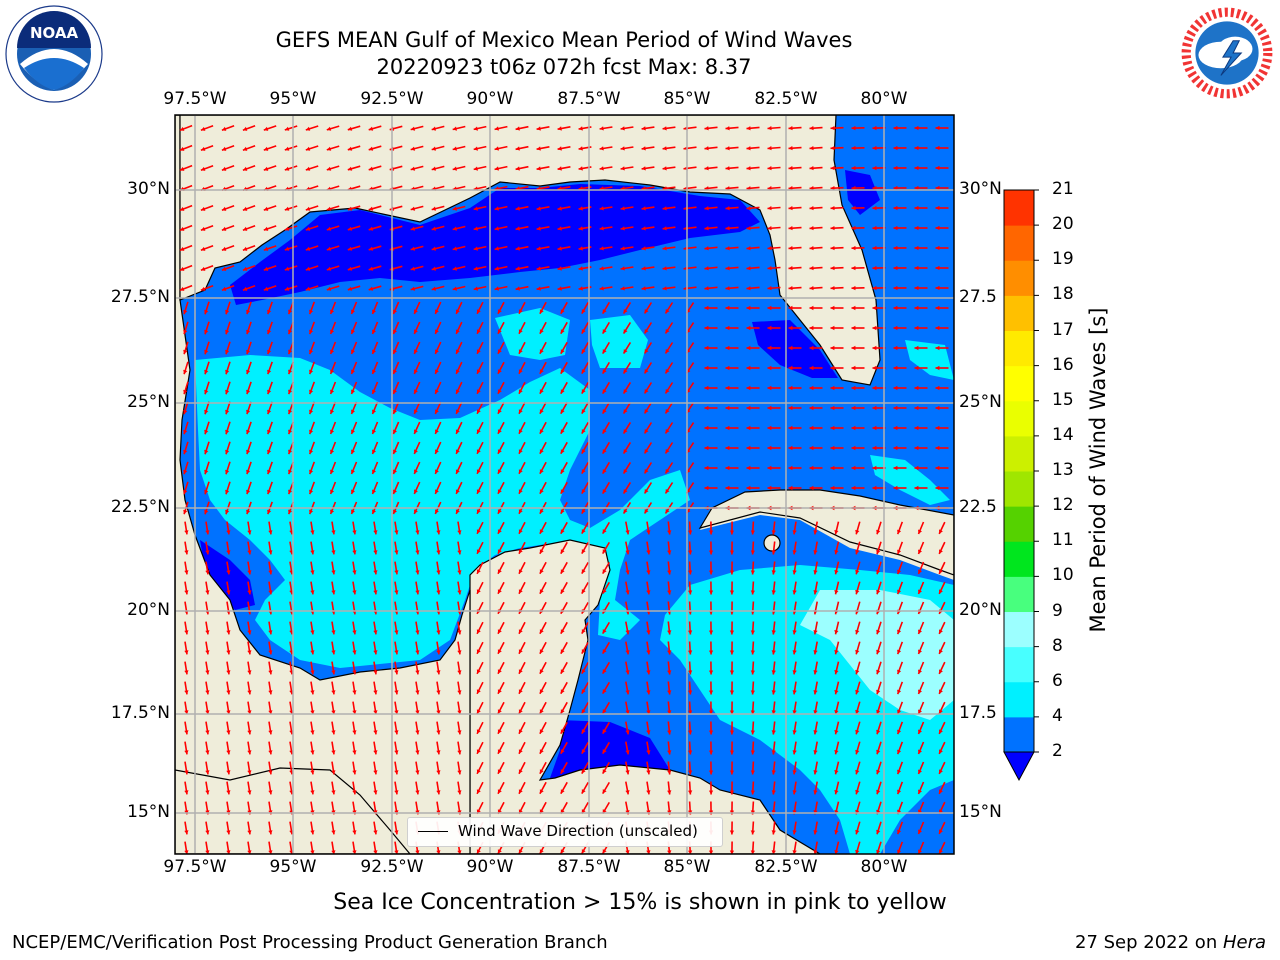  Describe the element at coordinates (1057, 645) in the screenshot. I see `colorbar-tick: 8` at that location.